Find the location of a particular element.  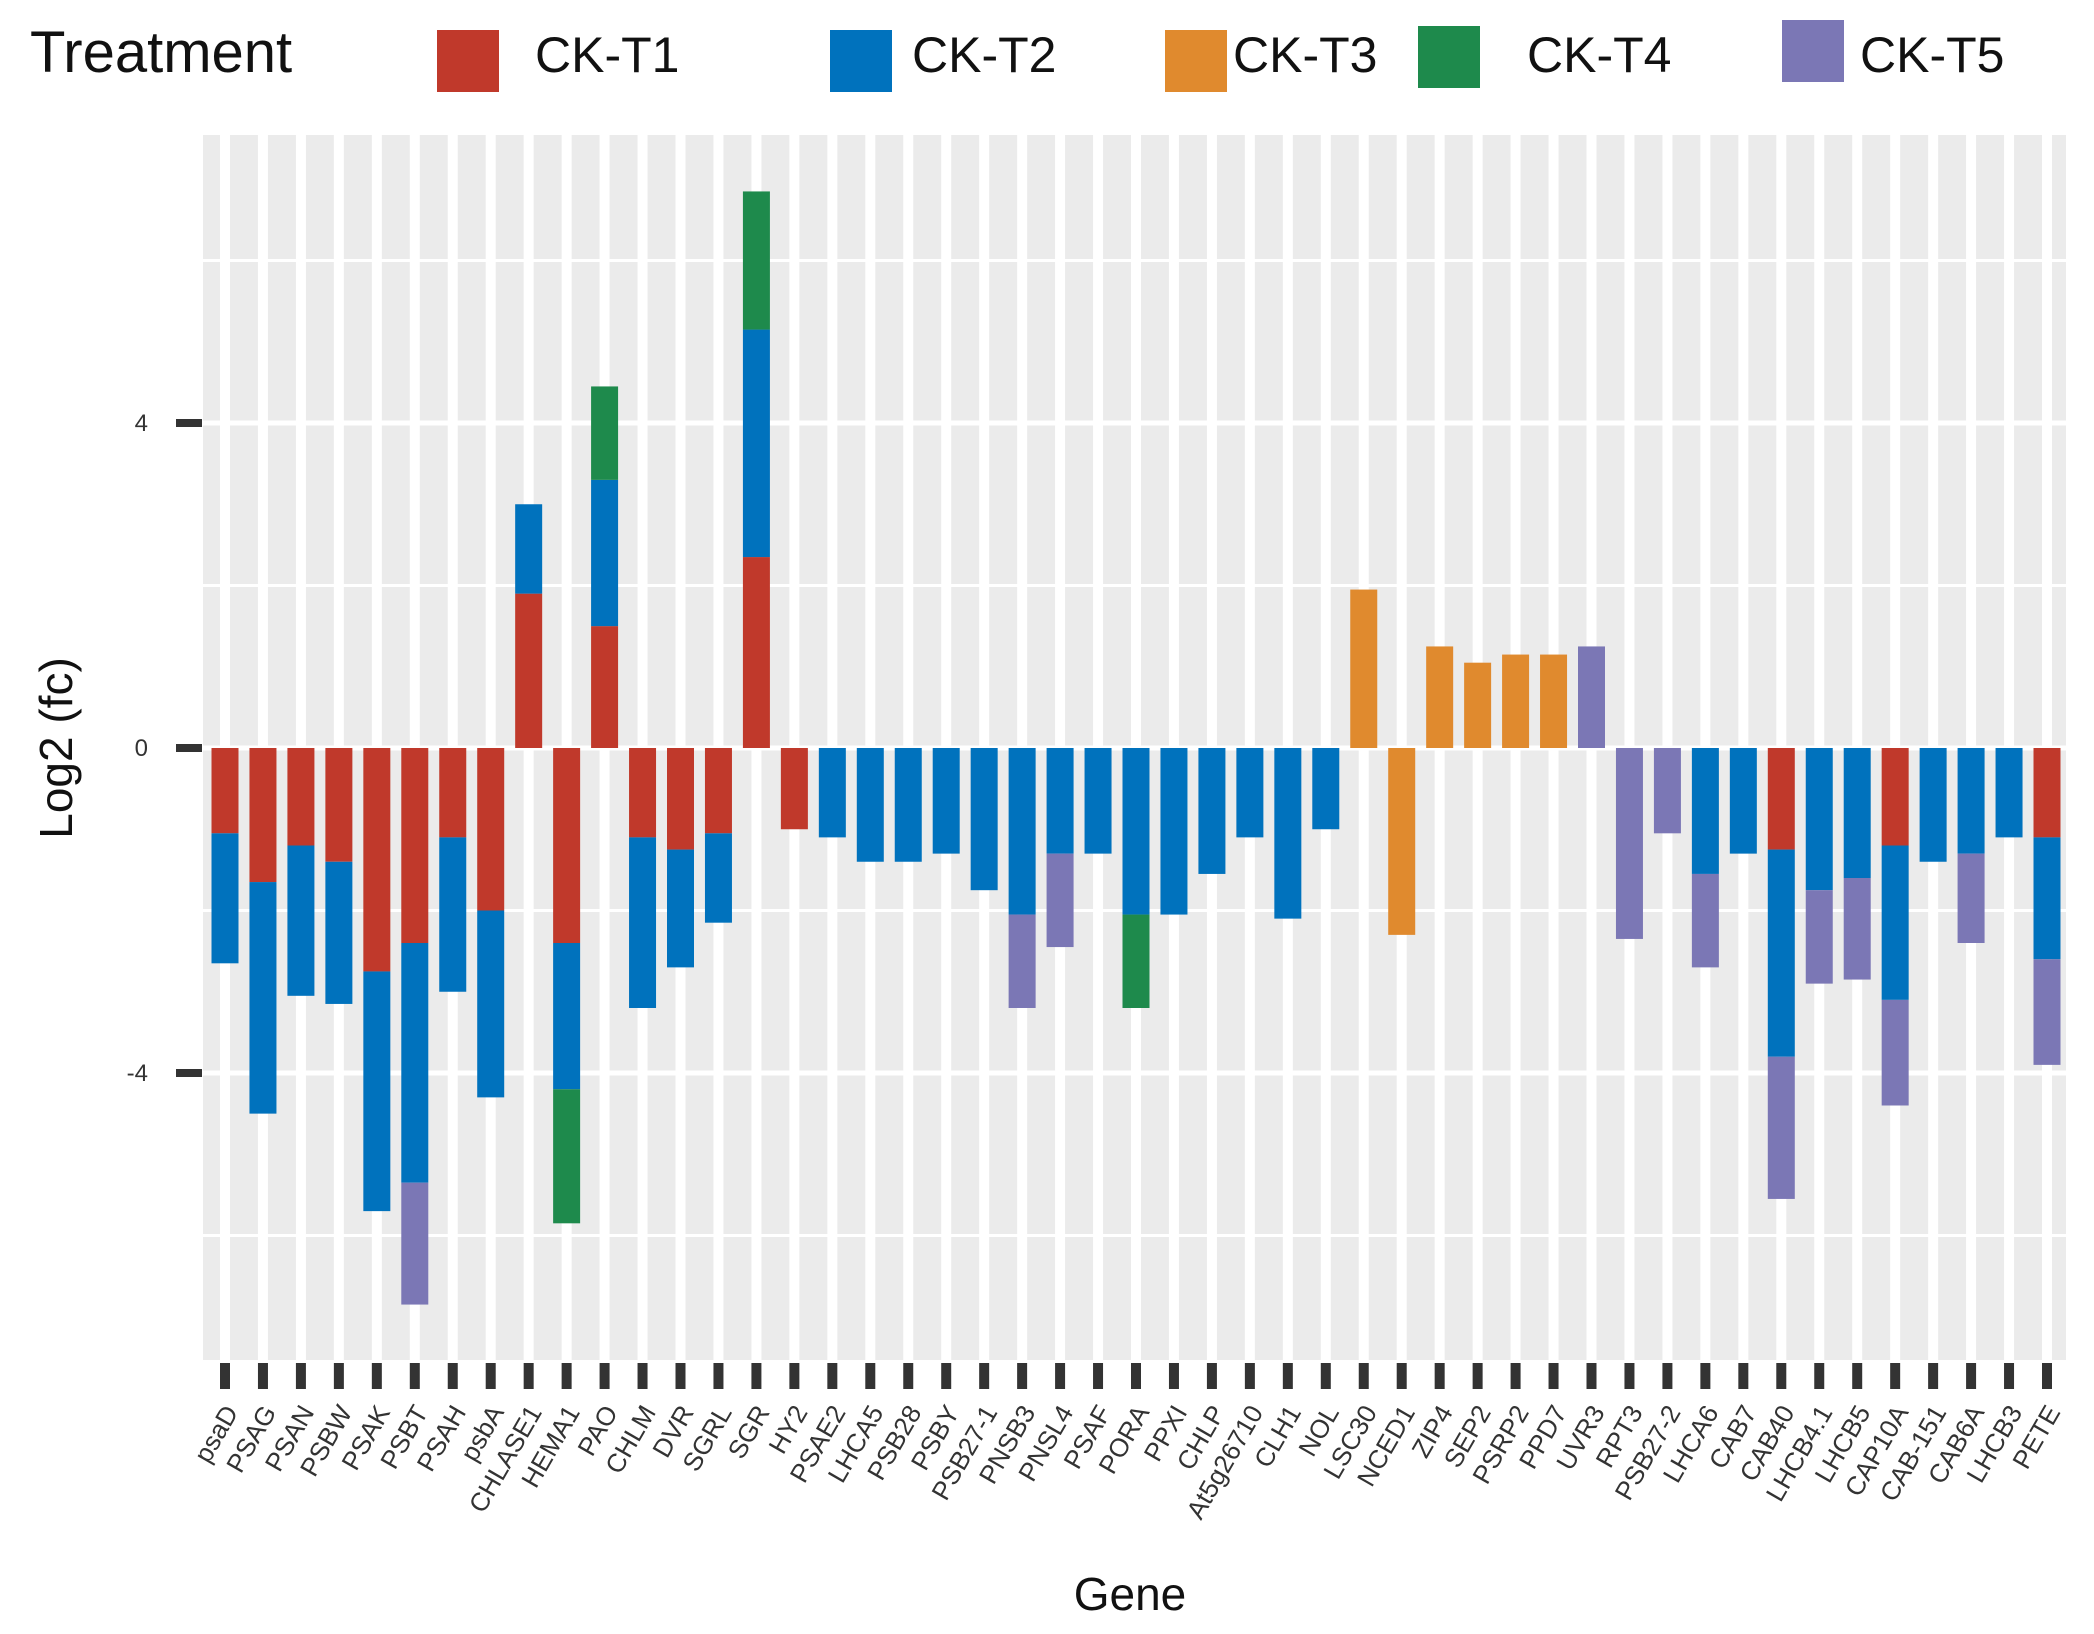

bar-hema1-ck-t4 is located at coordinates (567, 1156).